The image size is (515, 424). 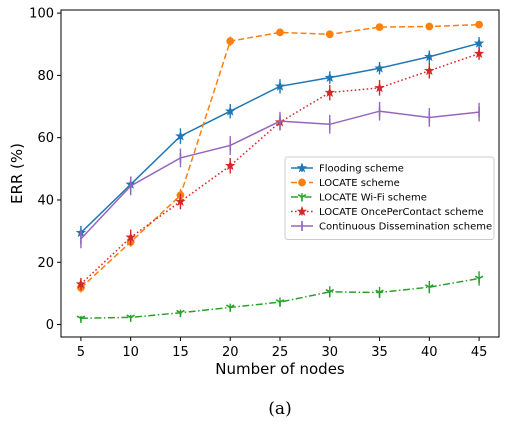 What do you see at coordinates (401, 212) in the screenshot?
I see `legend-label: LOCATE OncePerContact scheme` at bounding box center [401, 212].